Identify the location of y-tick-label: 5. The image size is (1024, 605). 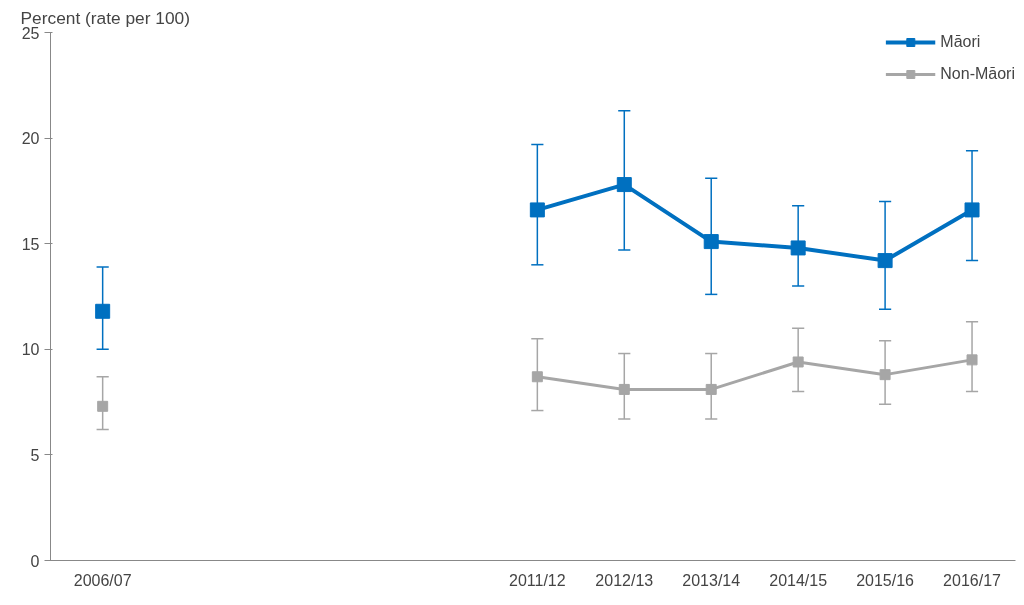
(35, 455).